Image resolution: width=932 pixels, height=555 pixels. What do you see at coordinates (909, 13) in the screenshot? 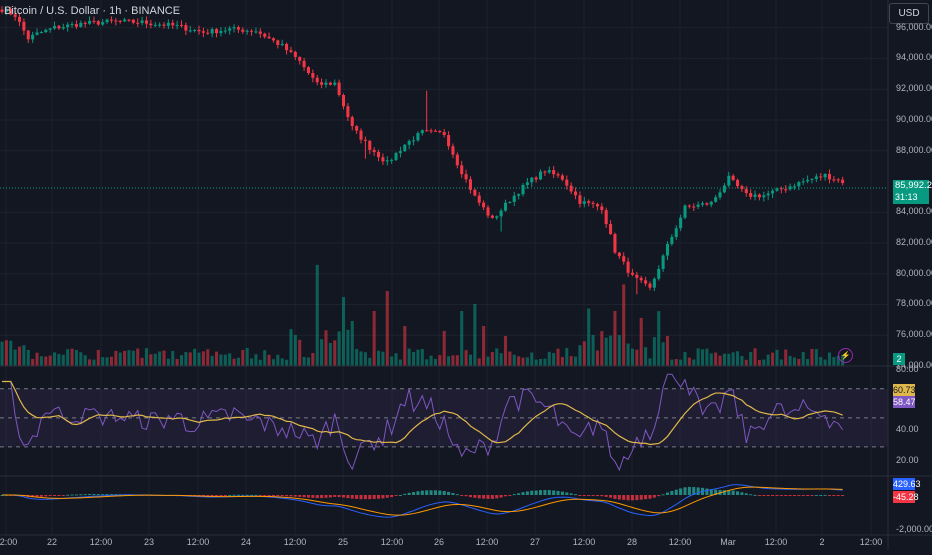
I see `currency-button: USD` at bounding box center [909, 13].